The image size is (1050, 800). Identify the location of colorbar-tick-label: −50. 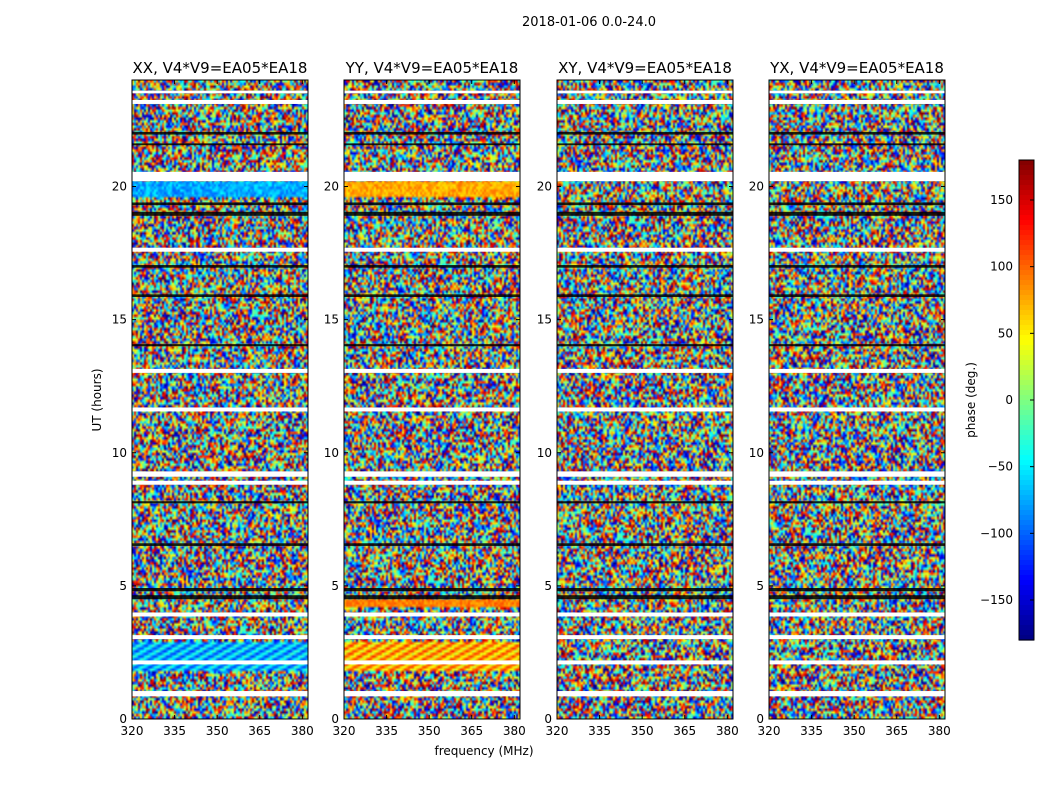
(1000, 467).